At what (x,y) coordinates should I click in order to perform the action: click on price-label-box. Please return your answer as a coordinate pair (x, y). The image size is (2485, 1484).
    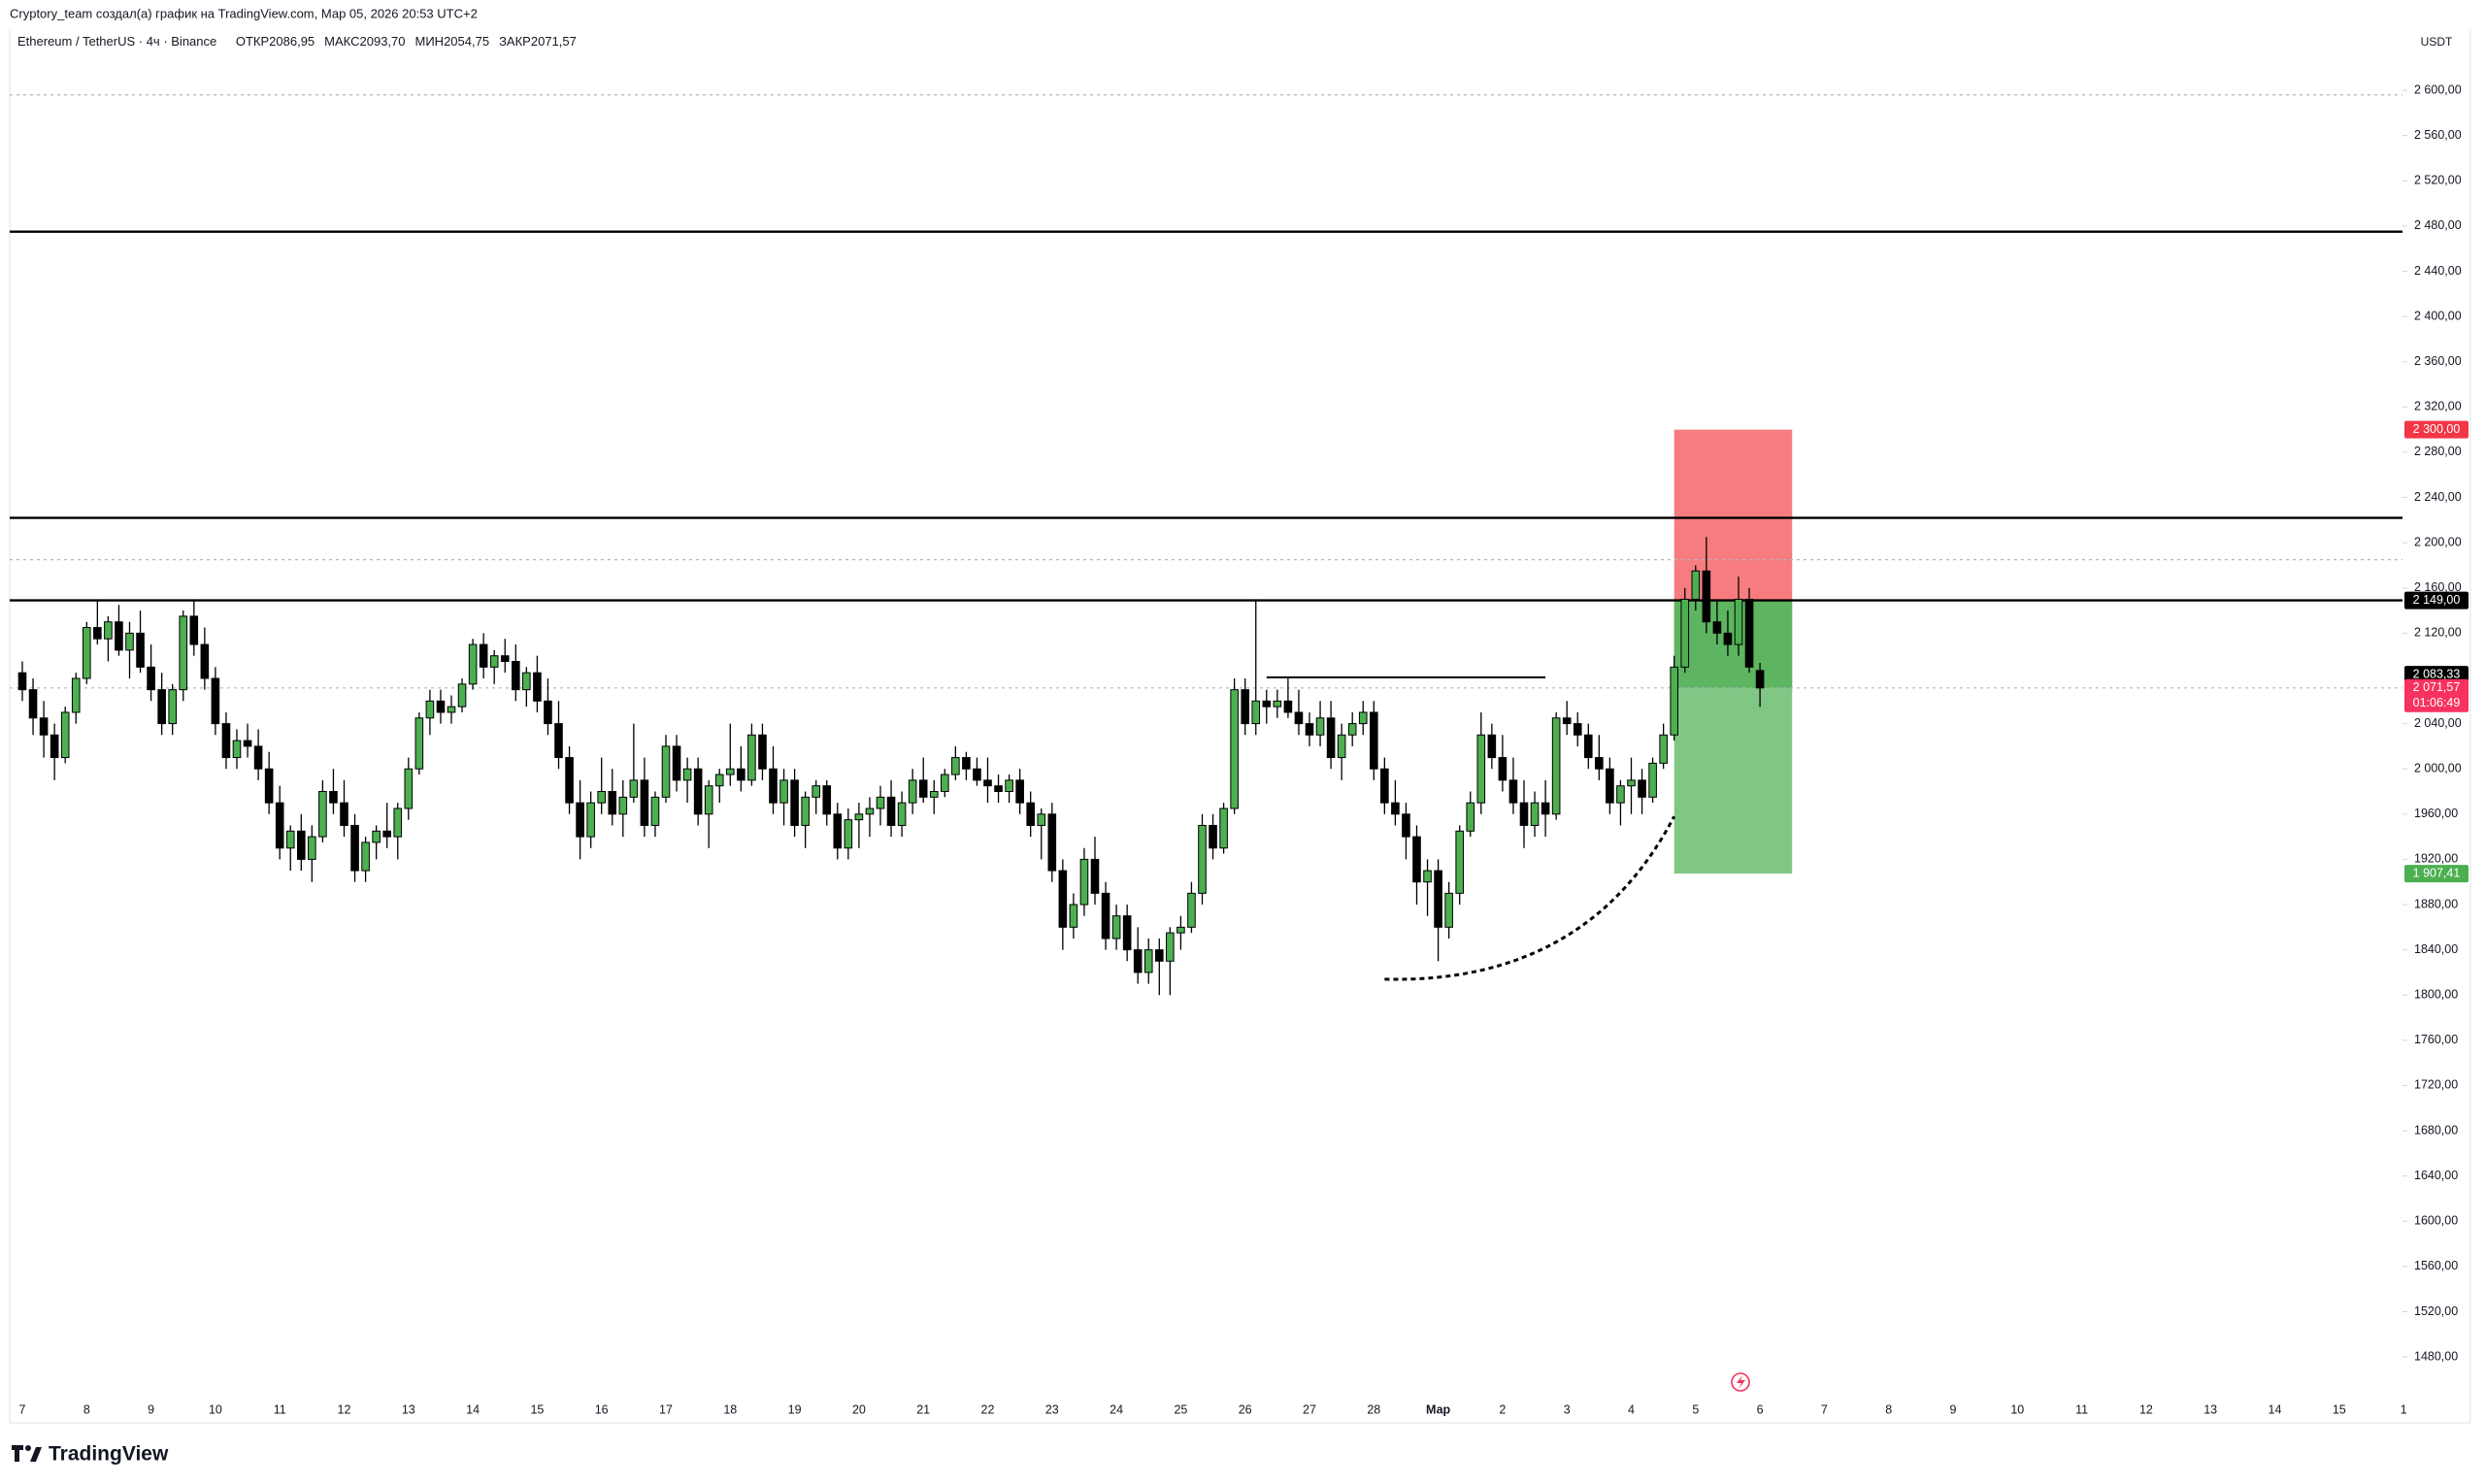
    Looking at the image, I should click on (2436, 874).